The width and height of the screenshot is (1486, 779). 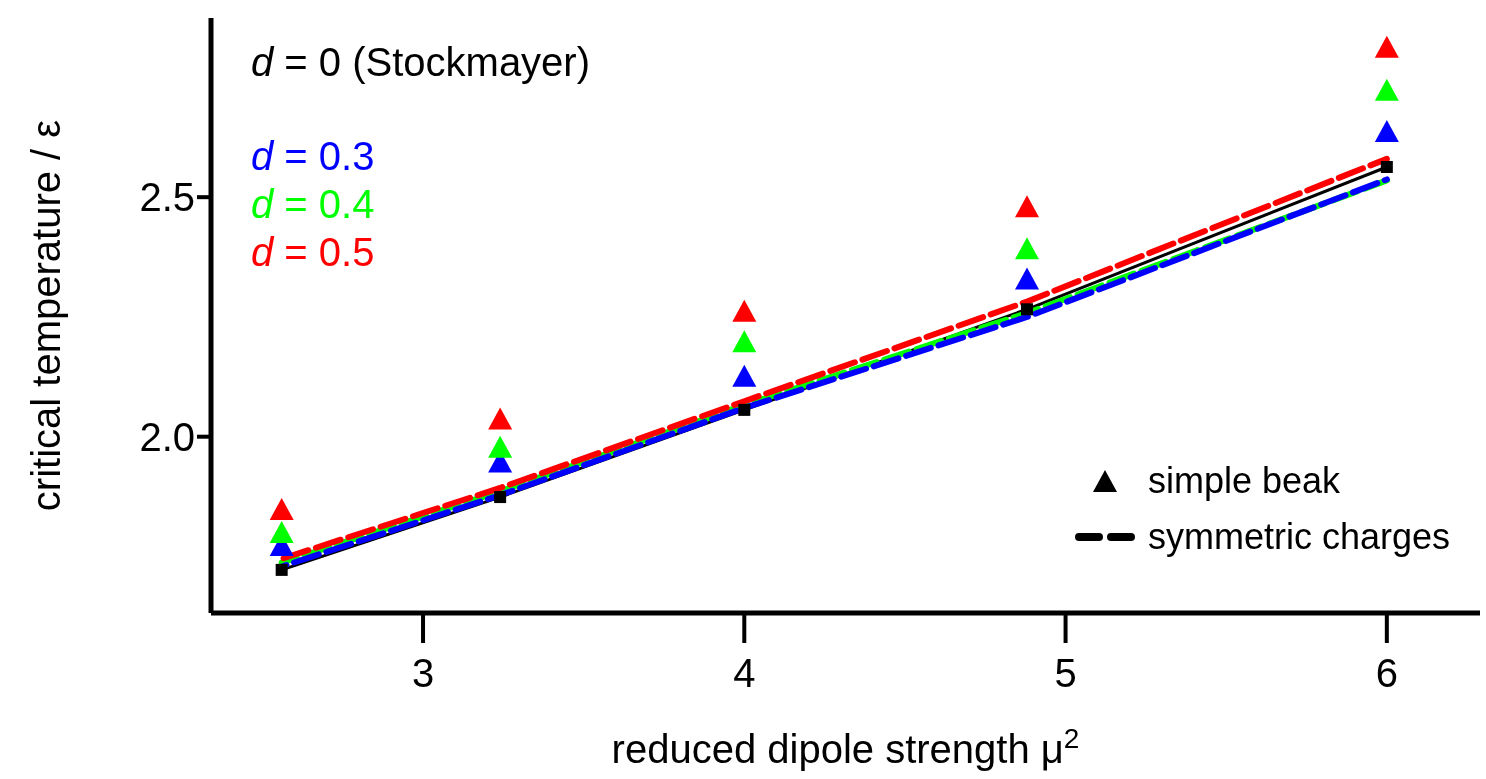 What do you see at coordinates (167, 197) in the screenshot?
I see `y-tick-label: 2.5` at bounding box center [167, 197].